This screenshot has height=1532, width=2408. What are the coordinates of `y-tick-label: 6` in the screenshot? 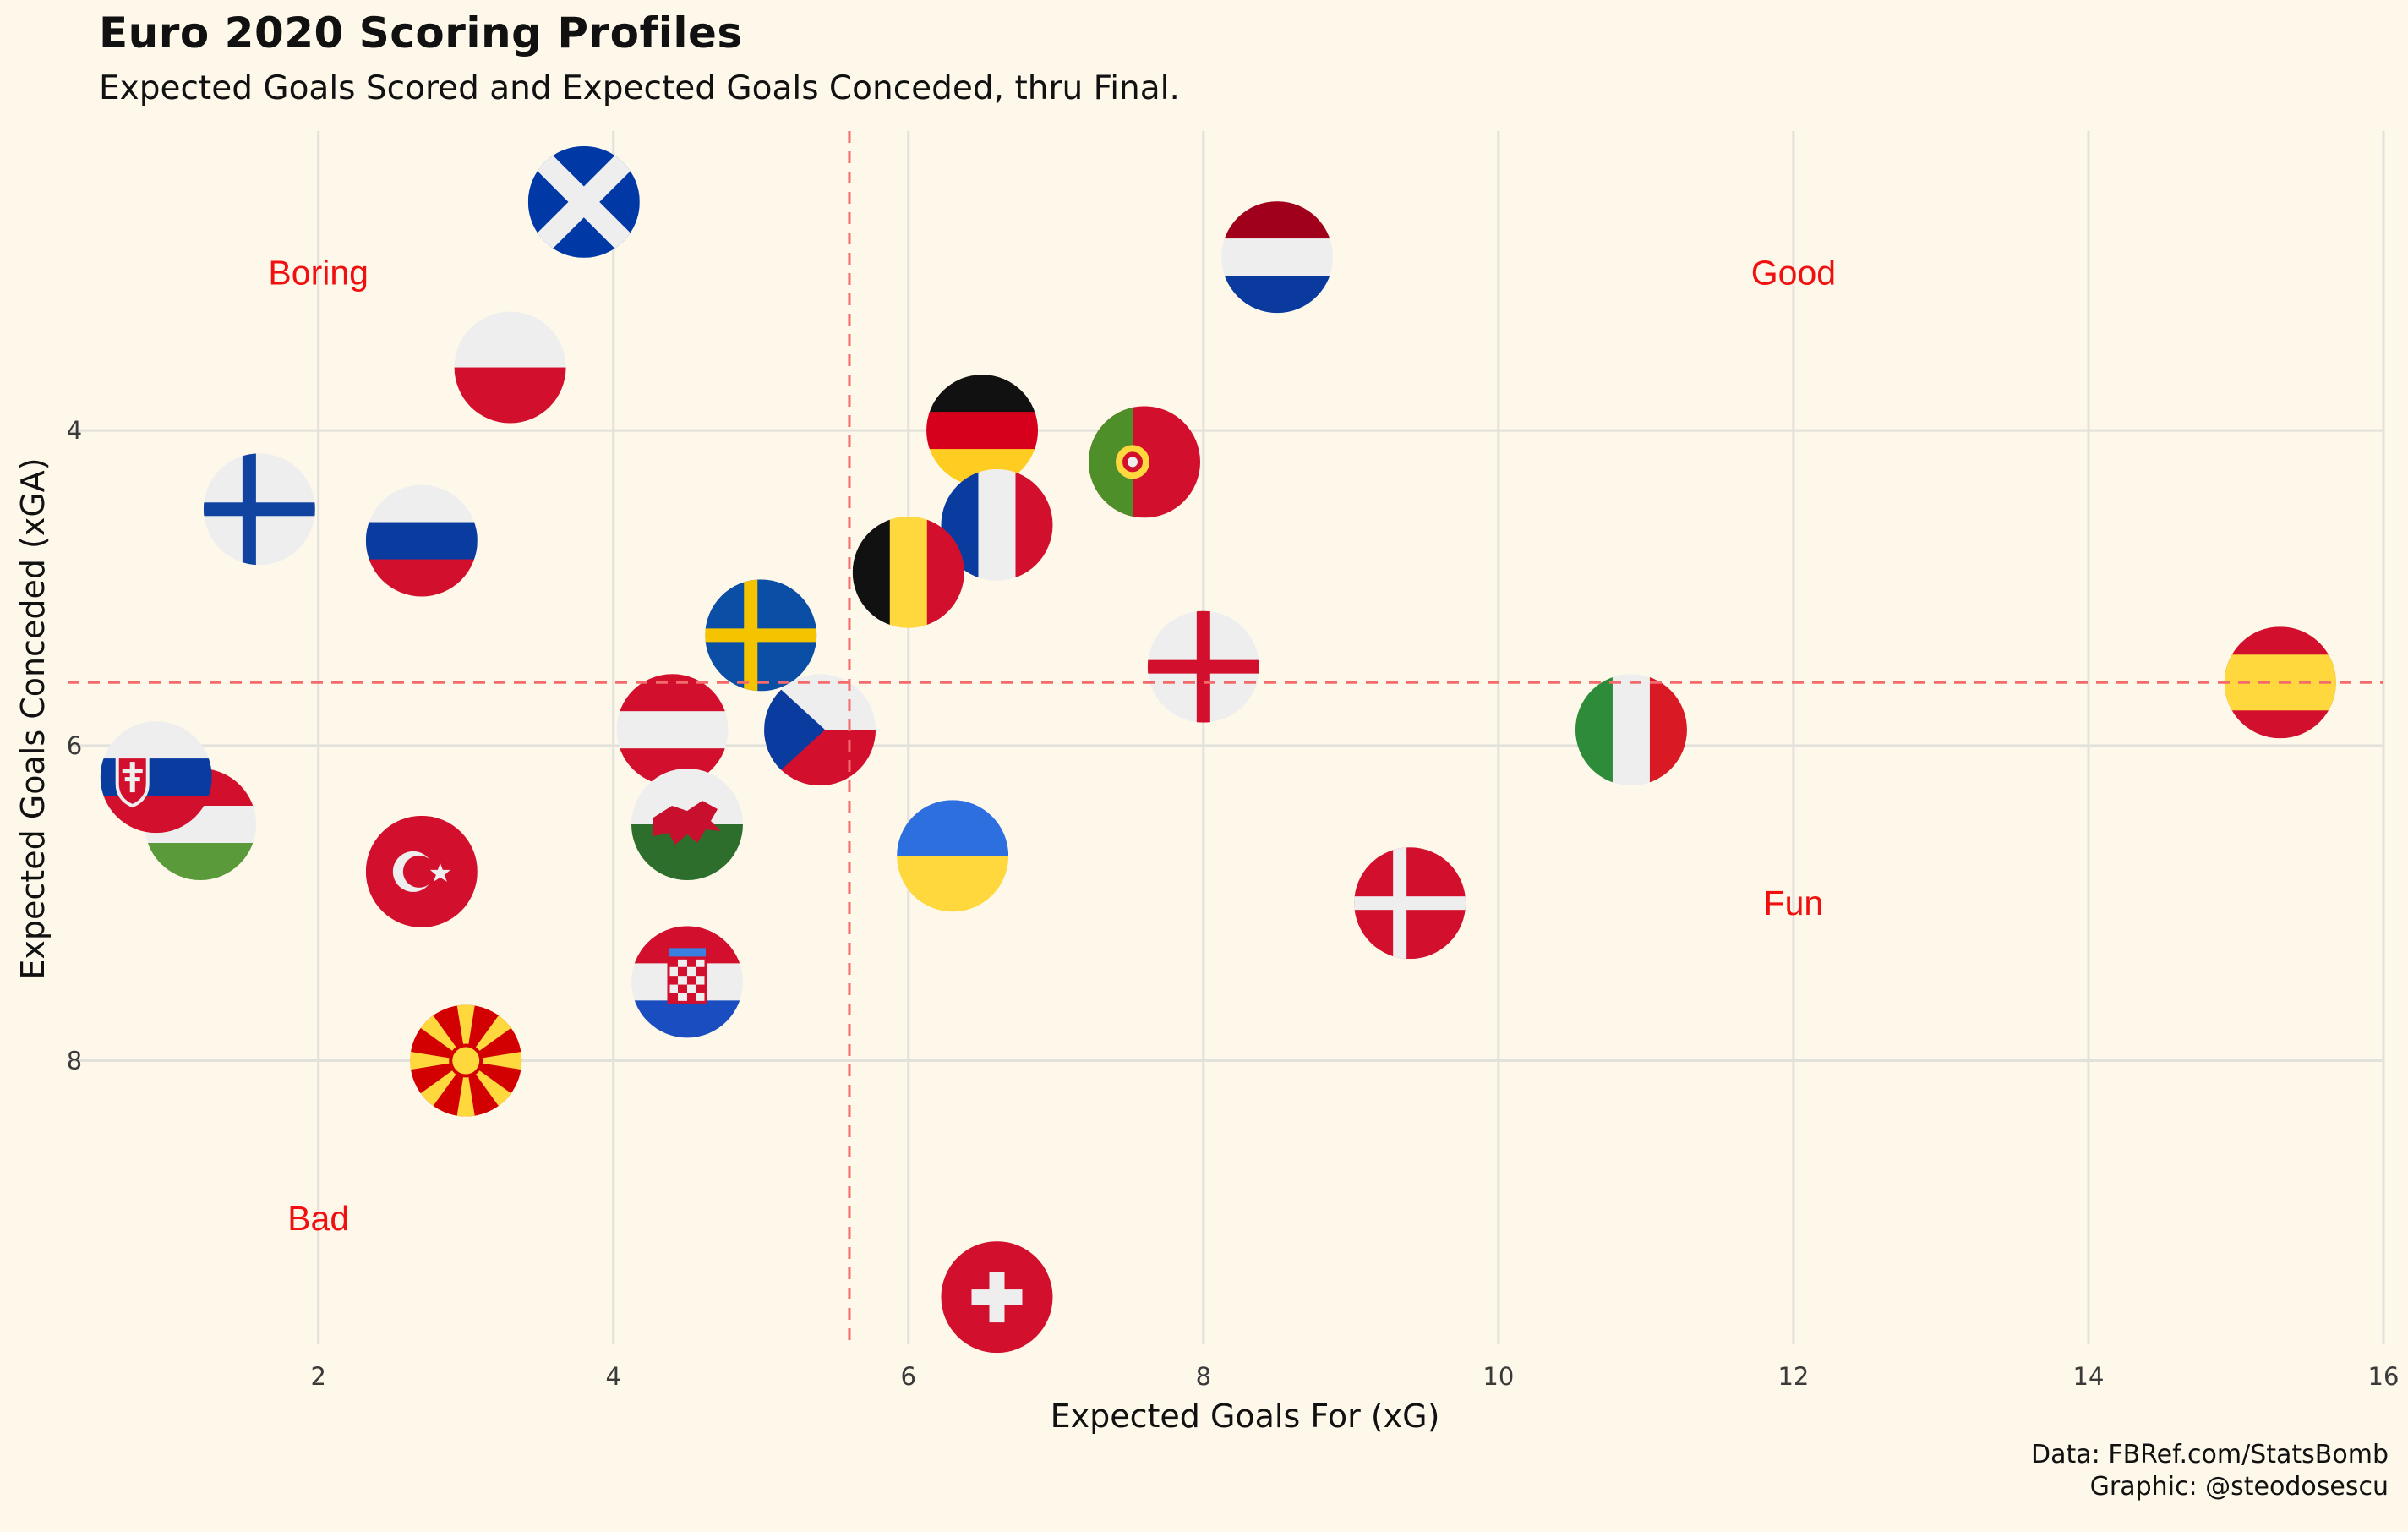 It's located at (75, 745).